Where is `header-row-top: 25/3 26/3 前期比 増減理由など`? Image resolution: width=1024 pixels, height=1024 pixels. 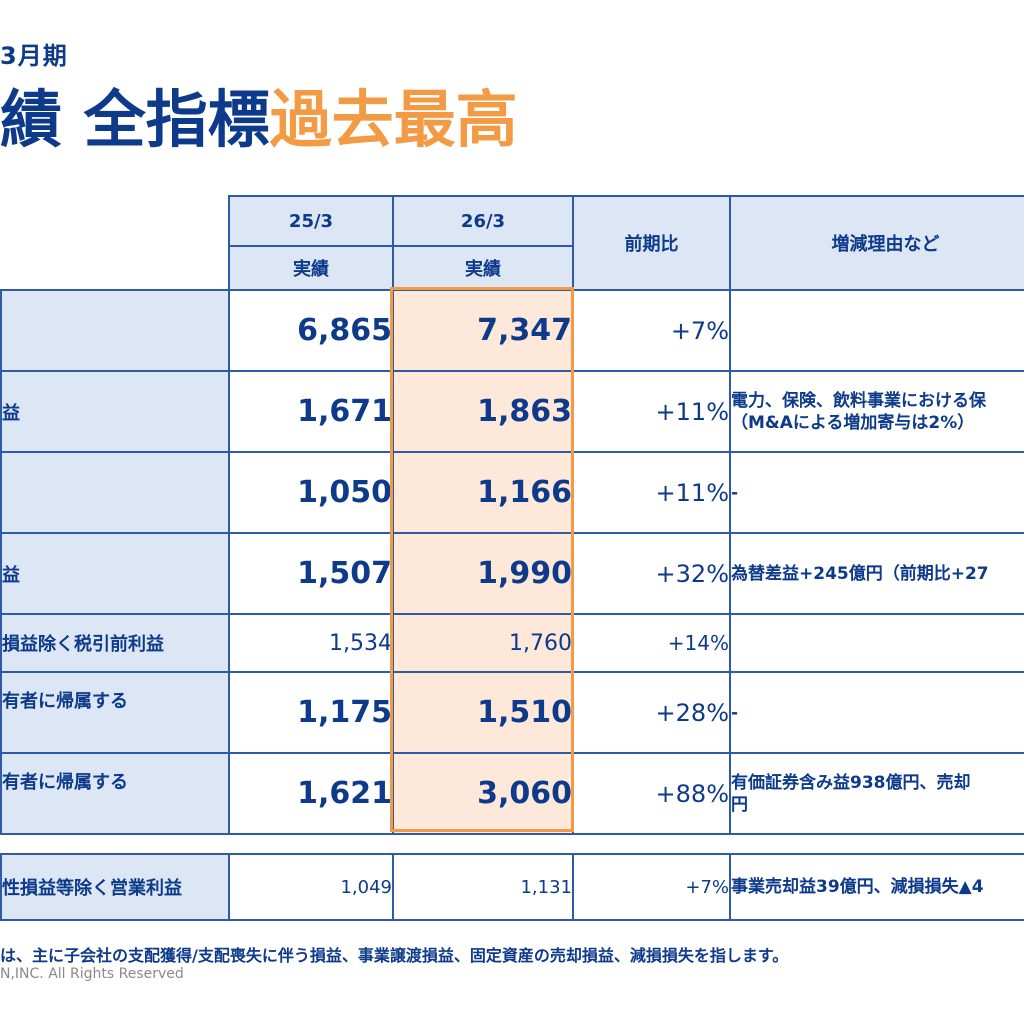
header-row-top: 25/3 26/3 前期比 増減理由など is located at coordinates (512, 243).